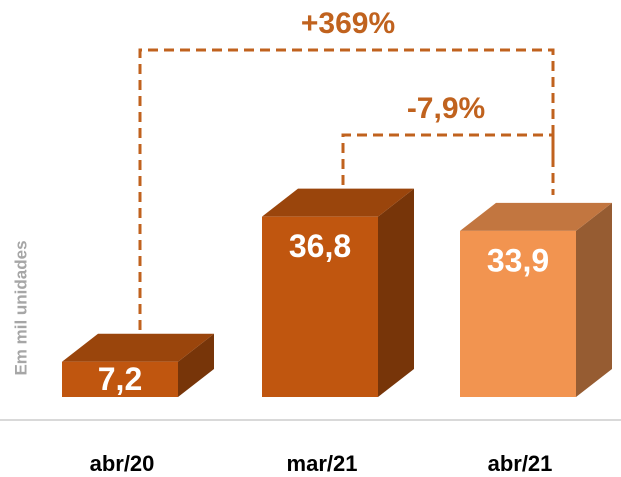 The width and height of the screenshot is (621, 477). Describe the element at coordinates (446, 108) in the screenshot. I see `annotation: -7,9%` at that location.